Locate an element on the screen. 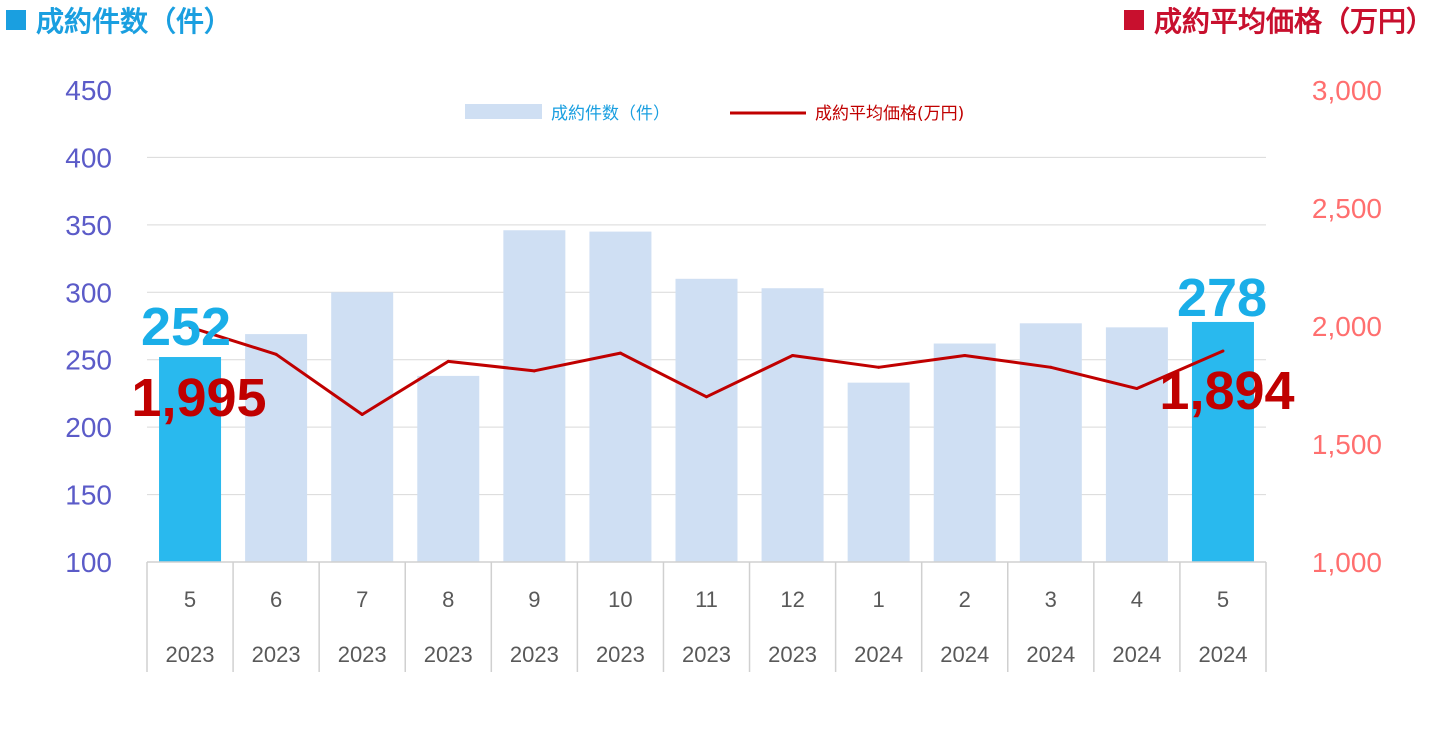 This screenshot has width=1440, height=738. legend-line-label: 成約平均価格(万円) is located at coordinates (889, 114).